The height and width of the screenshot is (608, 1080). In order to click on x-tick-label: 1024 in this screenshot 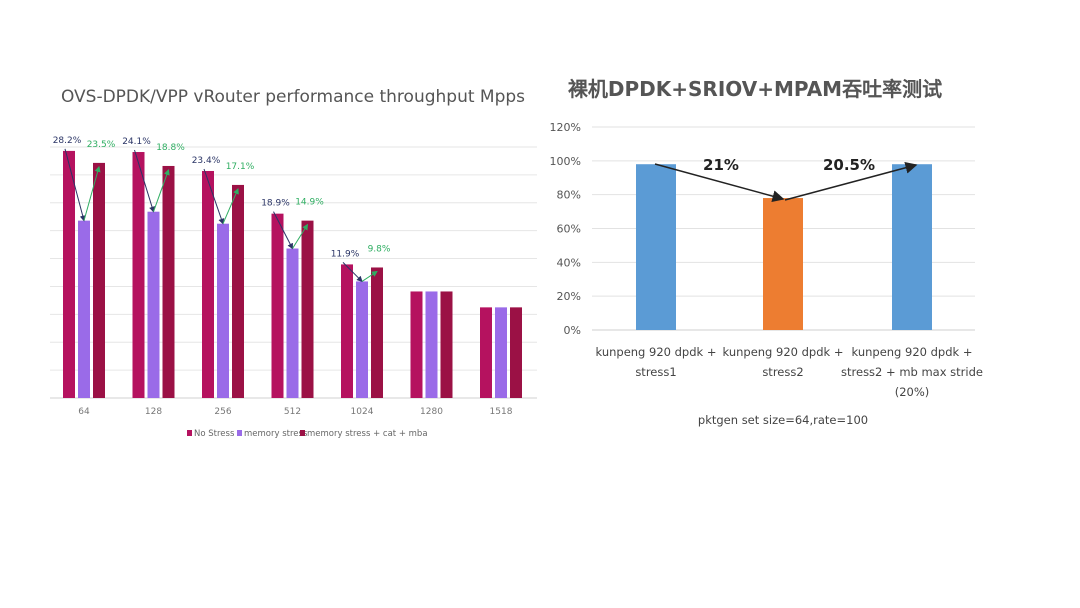, I will do `click(362, 412)`.